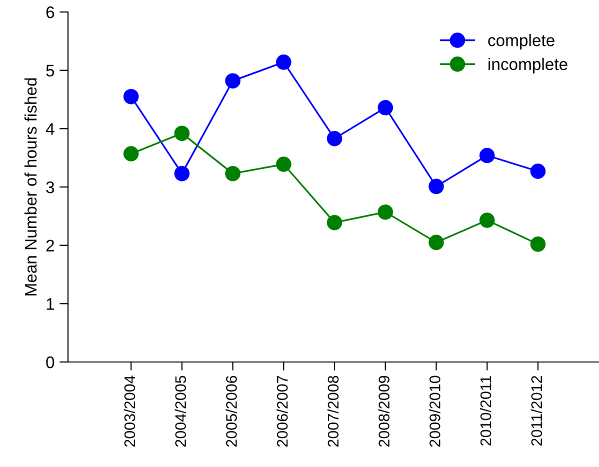  What do you see at coordinates (50, 129) in the screenshot?
I see `y-tick-label: 4` at bounding box center [50, 129].